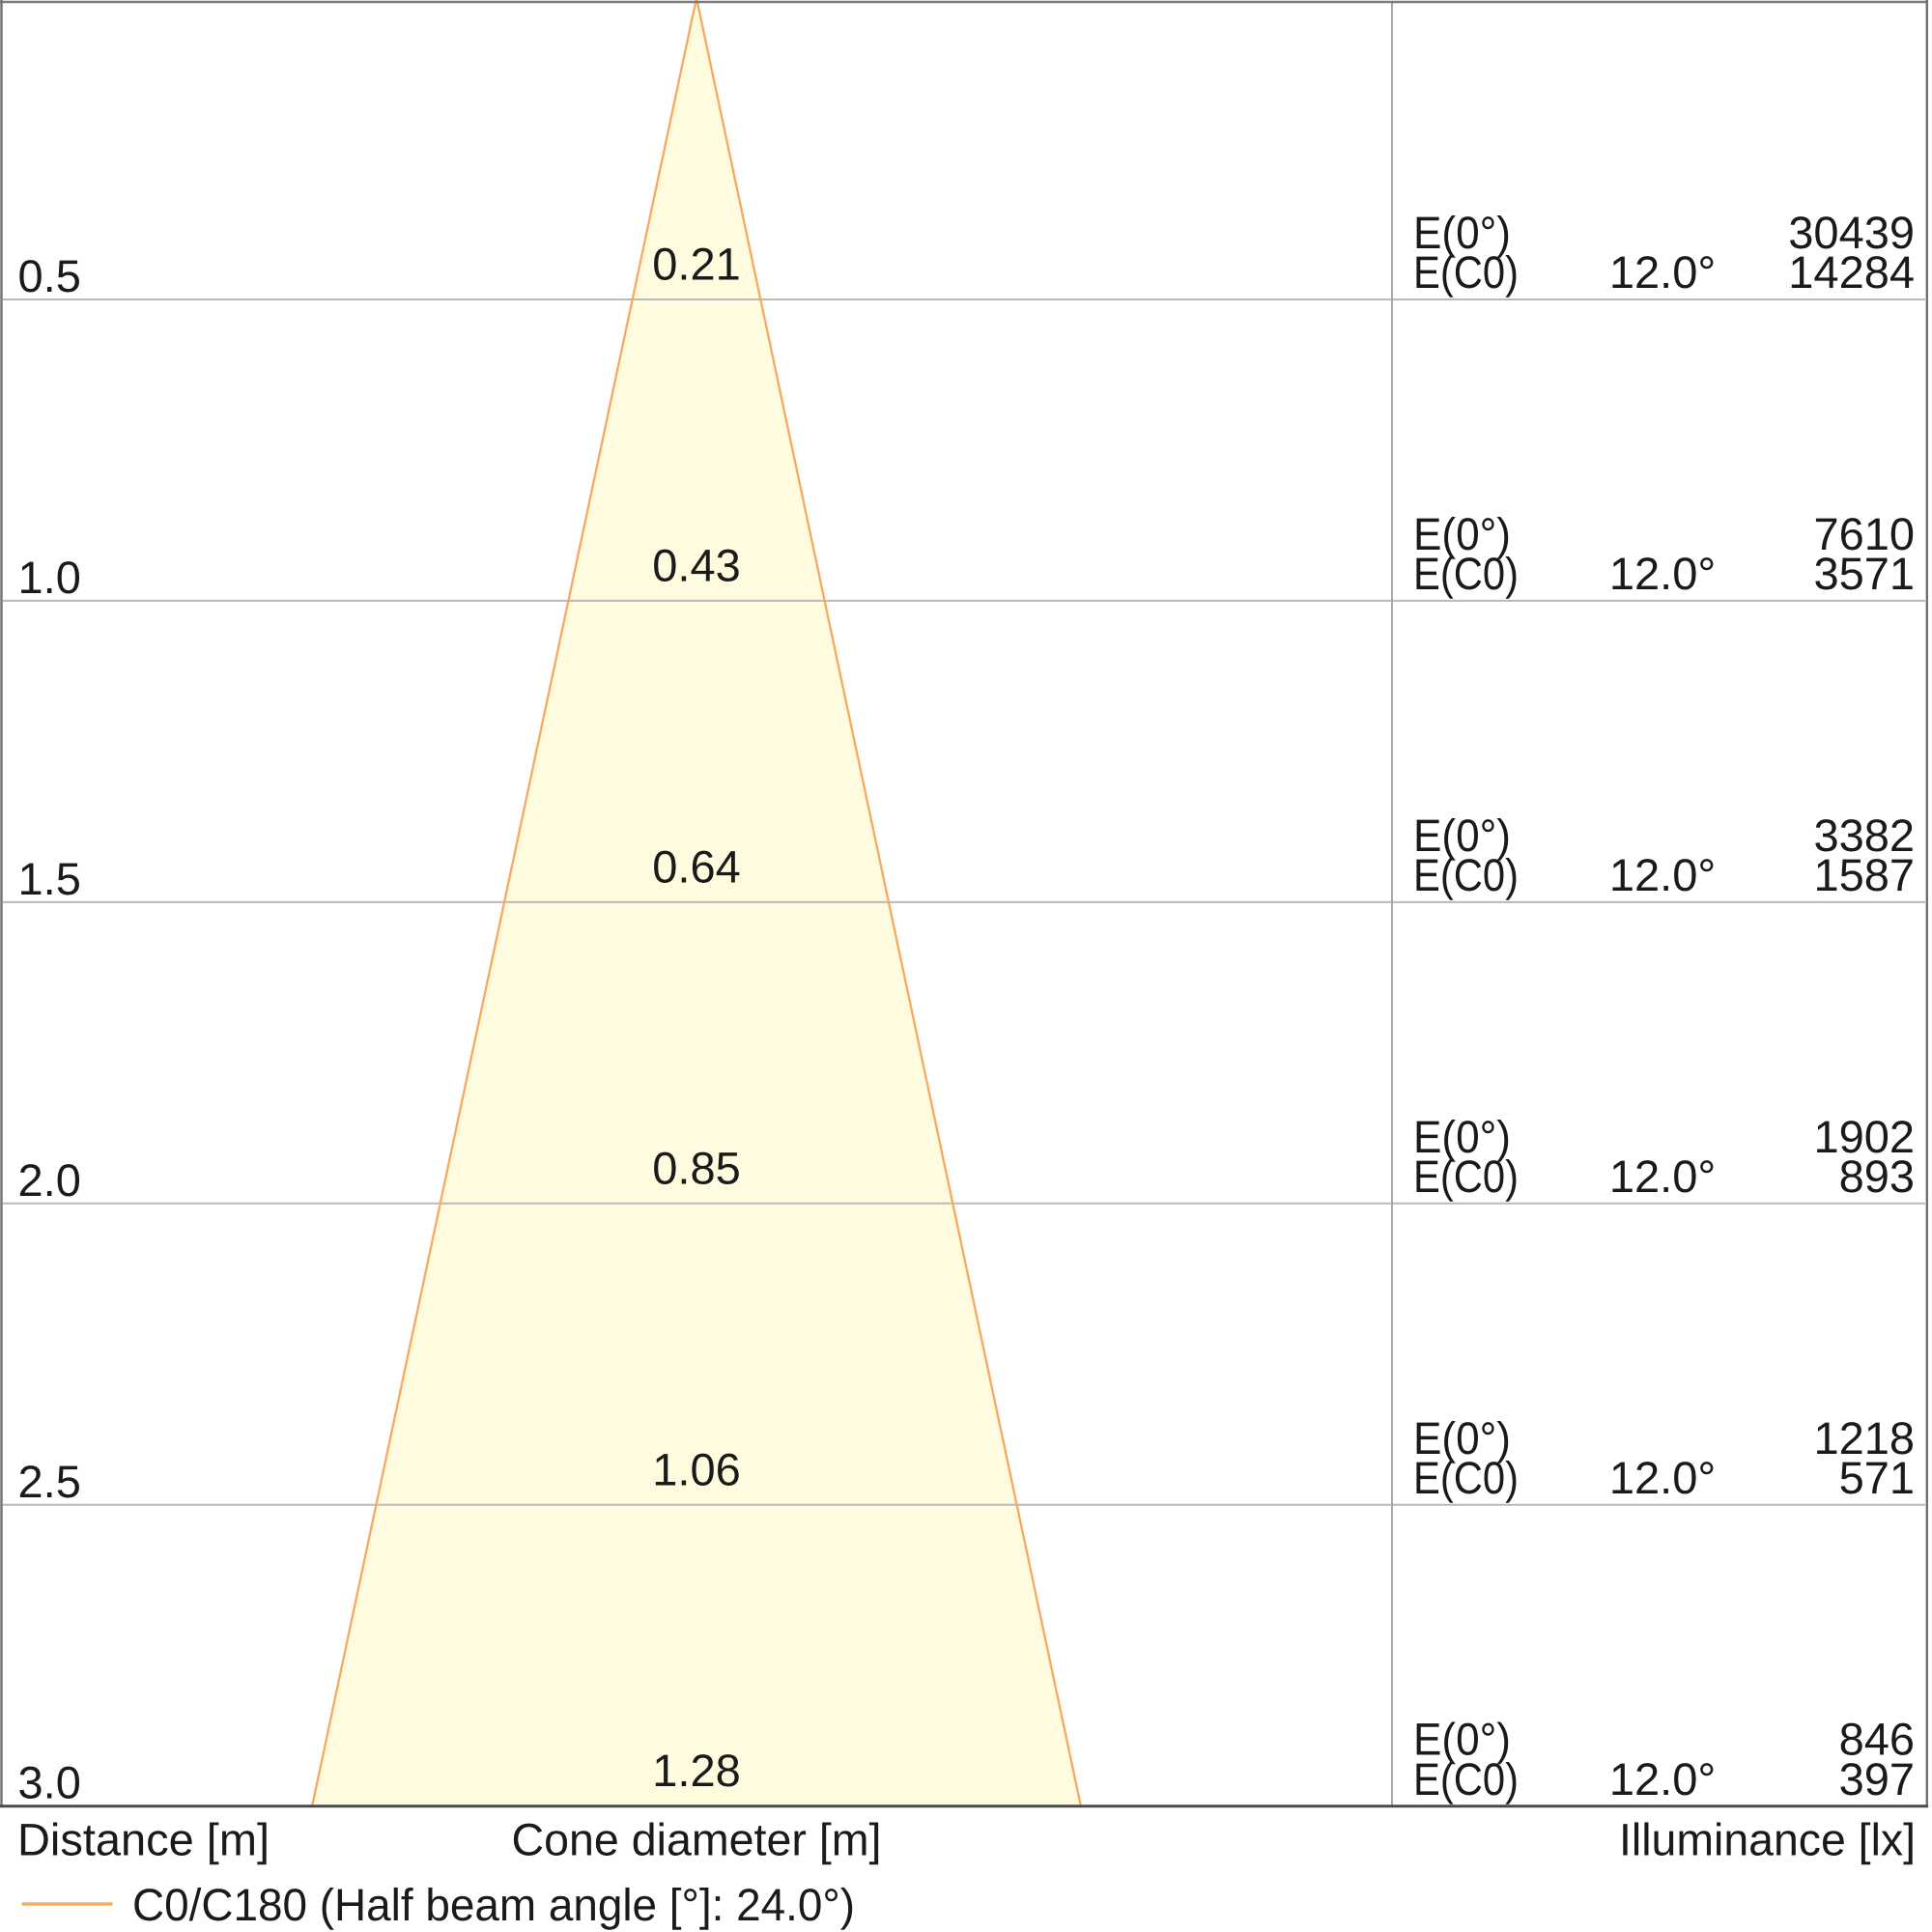 The image size is (1932, 1932). I want to click on svg-text: 3.0, so click(49, 1782).